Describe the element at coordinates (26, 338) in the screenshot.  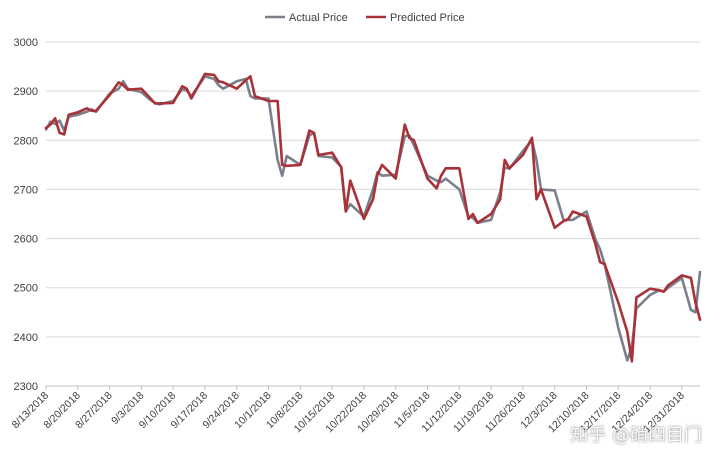
I see `y-tick-label: 2400` at that location.